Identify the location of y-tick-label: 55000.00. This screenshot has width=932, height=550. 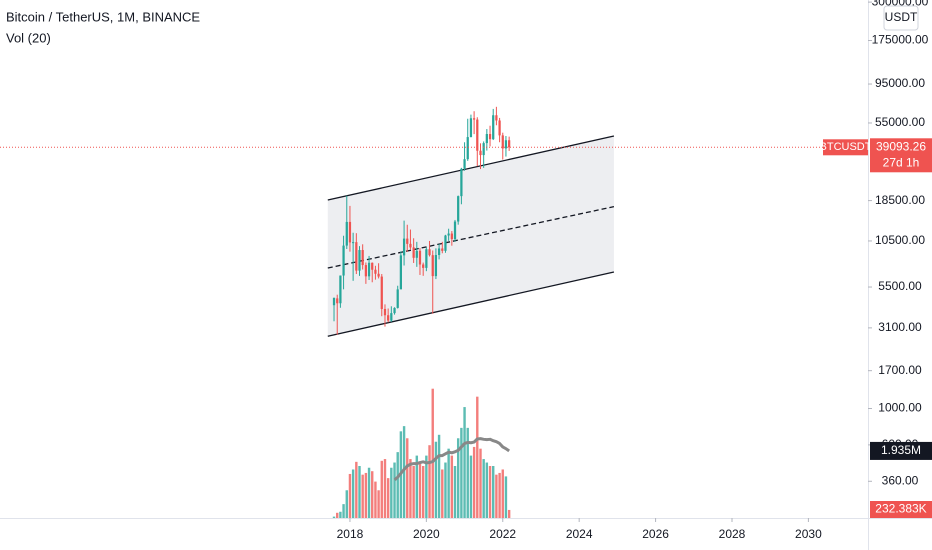
(900, 122).